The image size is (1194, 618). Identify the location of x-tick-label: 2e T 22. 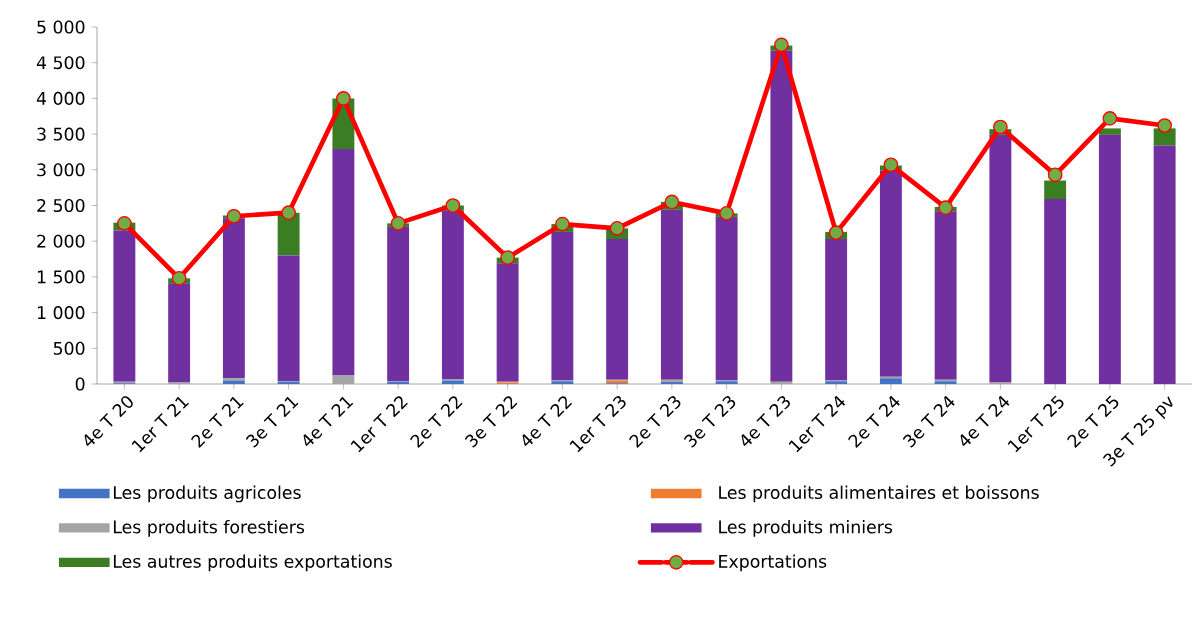
(436, 422).